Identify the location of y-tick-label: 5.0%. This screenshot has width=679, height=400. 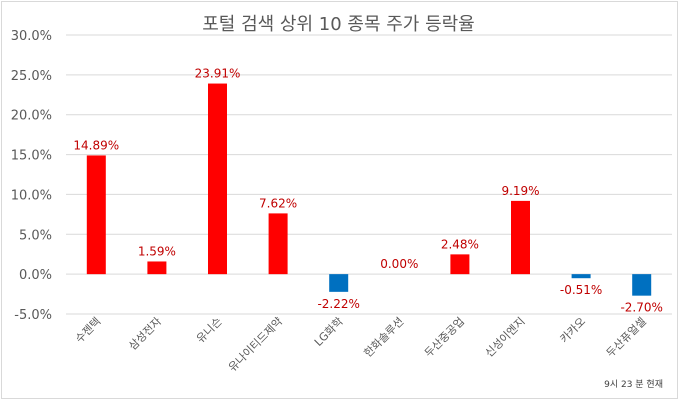
(35, 235).